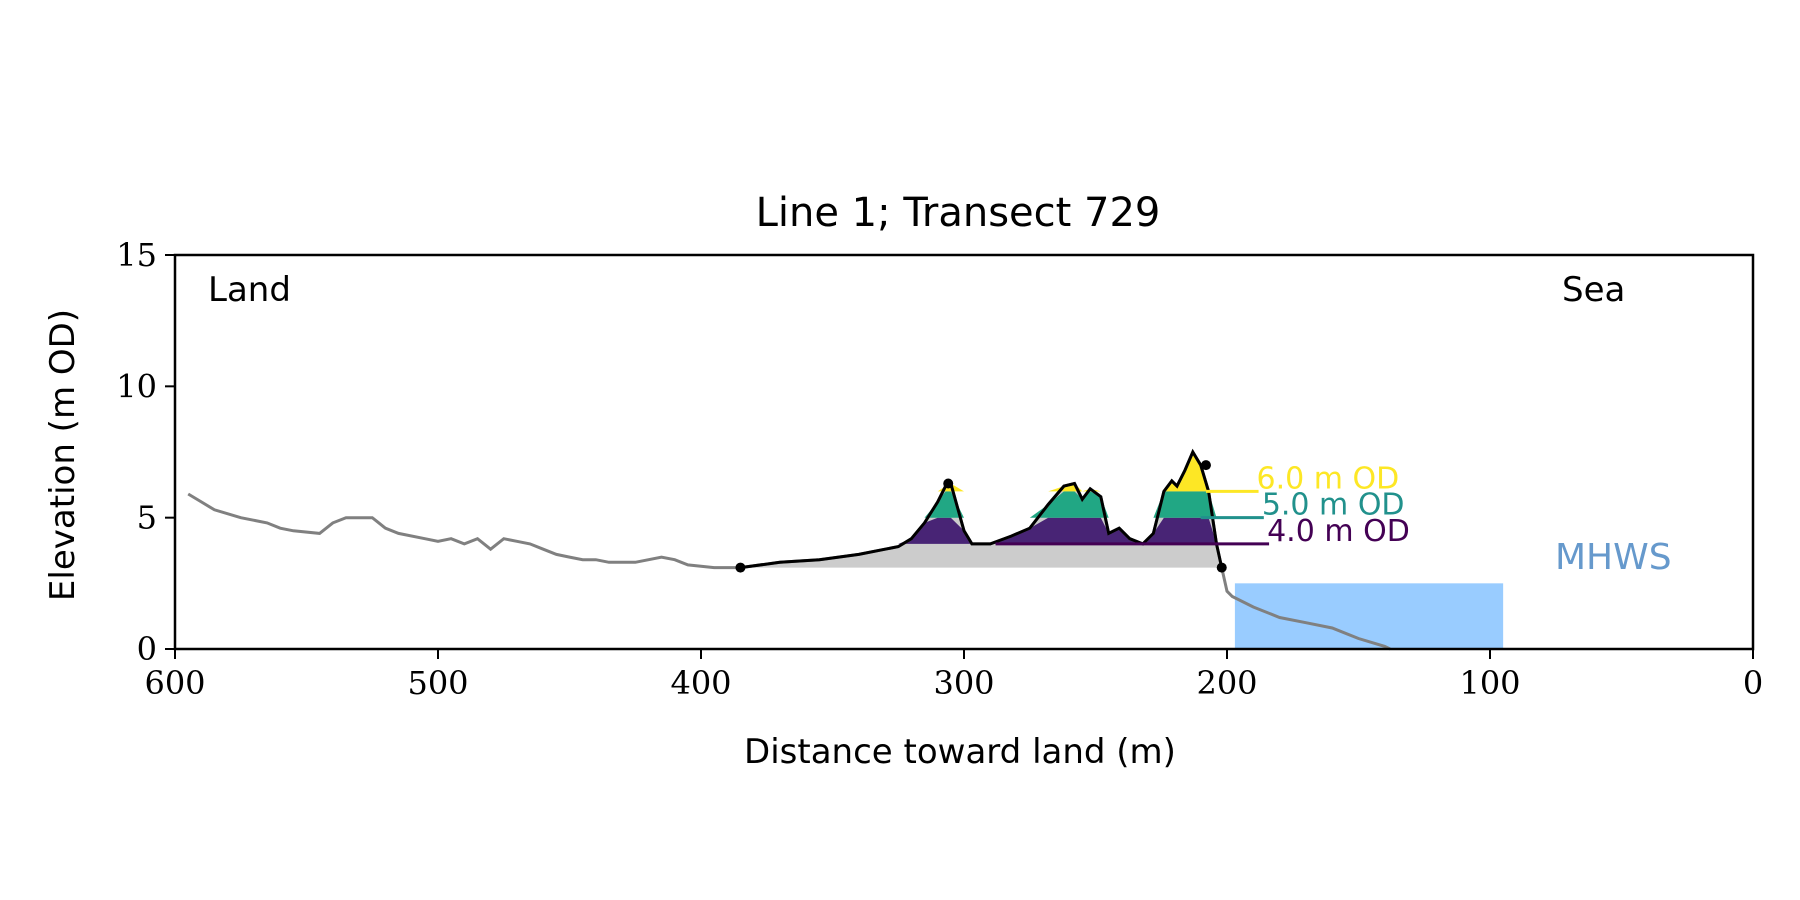  What do you see at coordinates (958, 213) in the screenshot?
I see `chart-title: Line 1; Transect 729` at bounding box center [958, 213].